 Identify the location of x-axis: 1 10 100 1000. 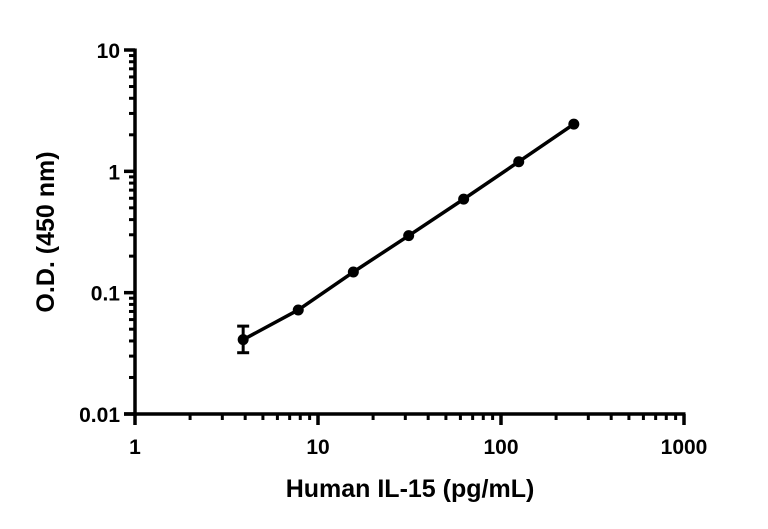
(416, 435).